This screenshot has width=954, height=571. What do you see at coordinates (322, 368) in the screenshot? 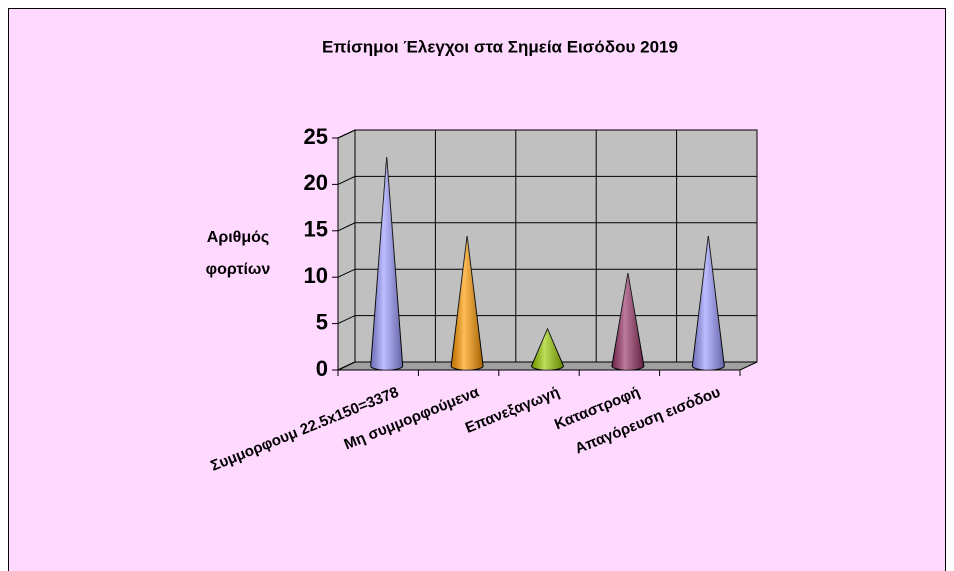
I see `y-tick-label: 0` at bounding box center [322, 368].